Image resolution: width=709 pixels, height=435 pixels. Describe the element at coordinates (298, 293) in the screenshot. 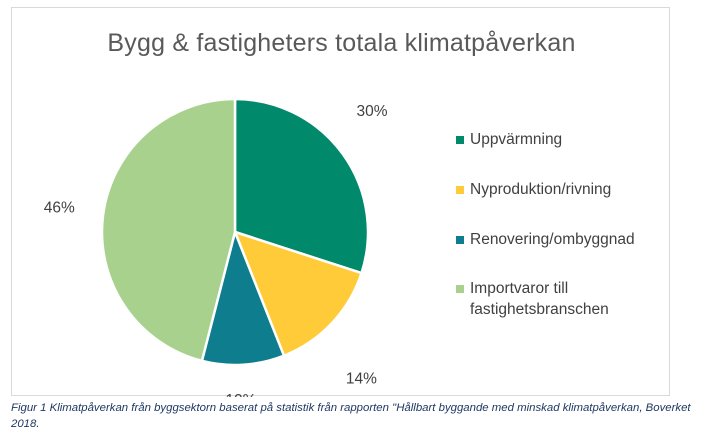

I see `pie-slice-nyproduktion` at that location.